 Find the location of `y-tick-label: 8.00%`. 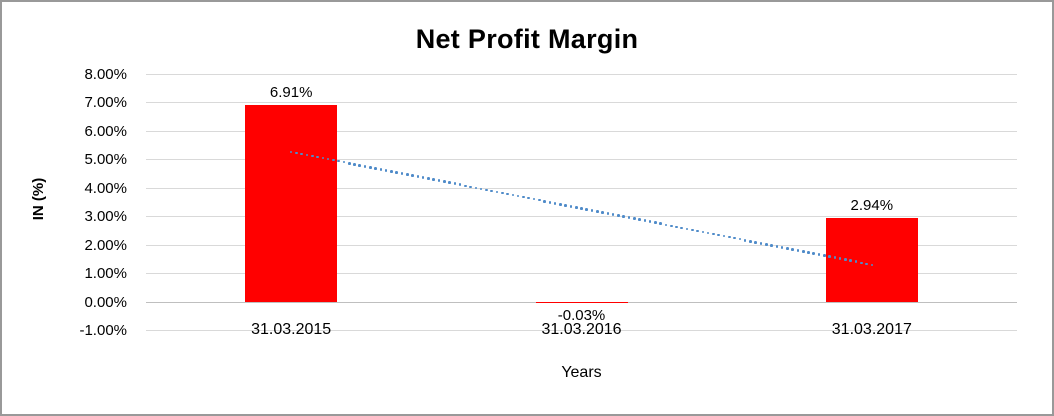

y-tick-label: 8.00% is located at coordinates (105, 74).